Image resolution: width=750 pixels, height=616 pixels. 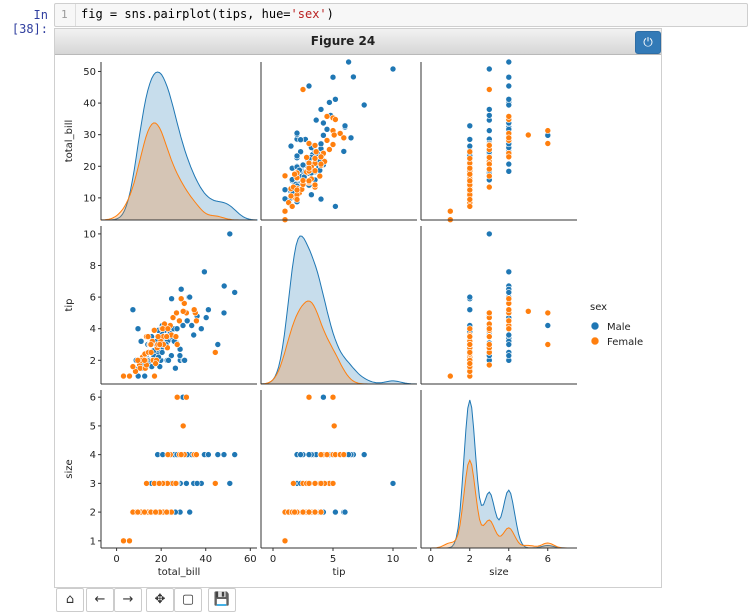 What do you see at coordinates (93, 541) in the screenshot?
I see `y-tick-label: 1` at bounding box center [93, 541].